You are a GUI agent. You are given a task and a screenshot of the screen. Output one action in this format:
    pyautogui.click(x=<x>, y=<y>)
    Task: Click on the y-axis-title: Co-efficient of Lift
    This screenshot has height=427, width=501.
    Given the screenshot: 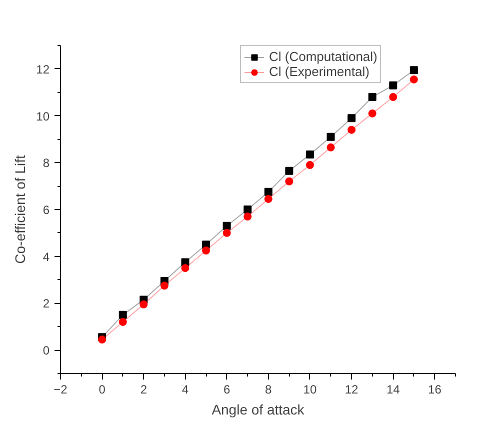 What is the action you would take?
    pyautogui.click(x=20, y=209)
    